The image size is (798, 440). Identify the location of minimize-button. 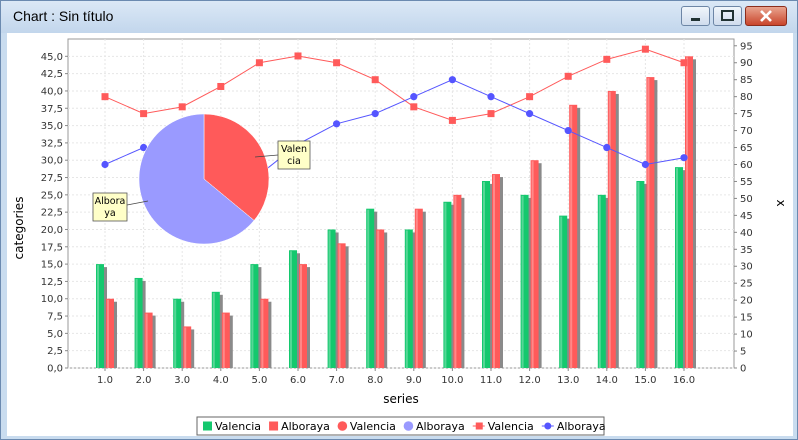
(695, 16).